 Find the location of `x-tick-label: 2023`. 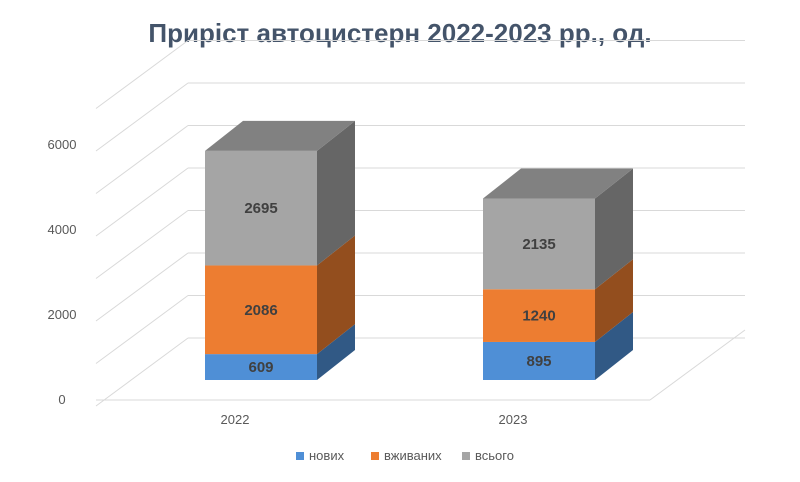

x-tick-label: 2023 is located at coordinates (513, 419).